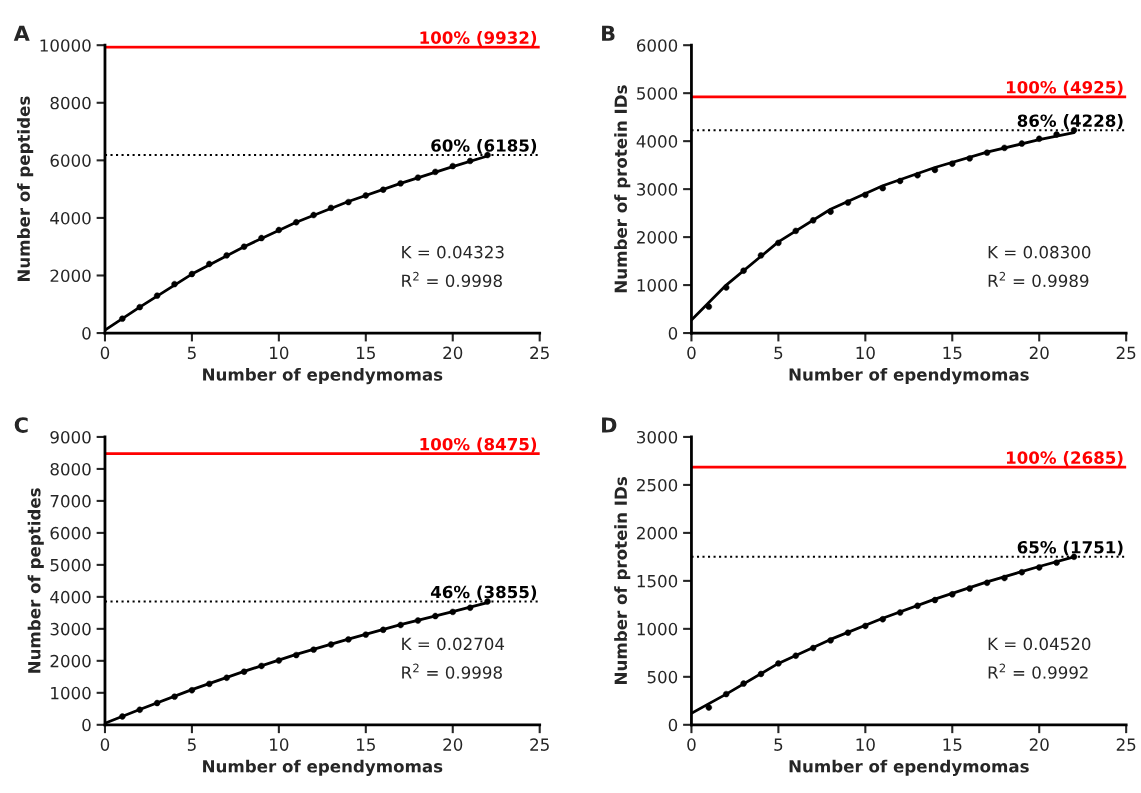  Describe the element at coordinates (1039, 252) in the screenshot. I see `annotation: K = 0.08300` at that location.